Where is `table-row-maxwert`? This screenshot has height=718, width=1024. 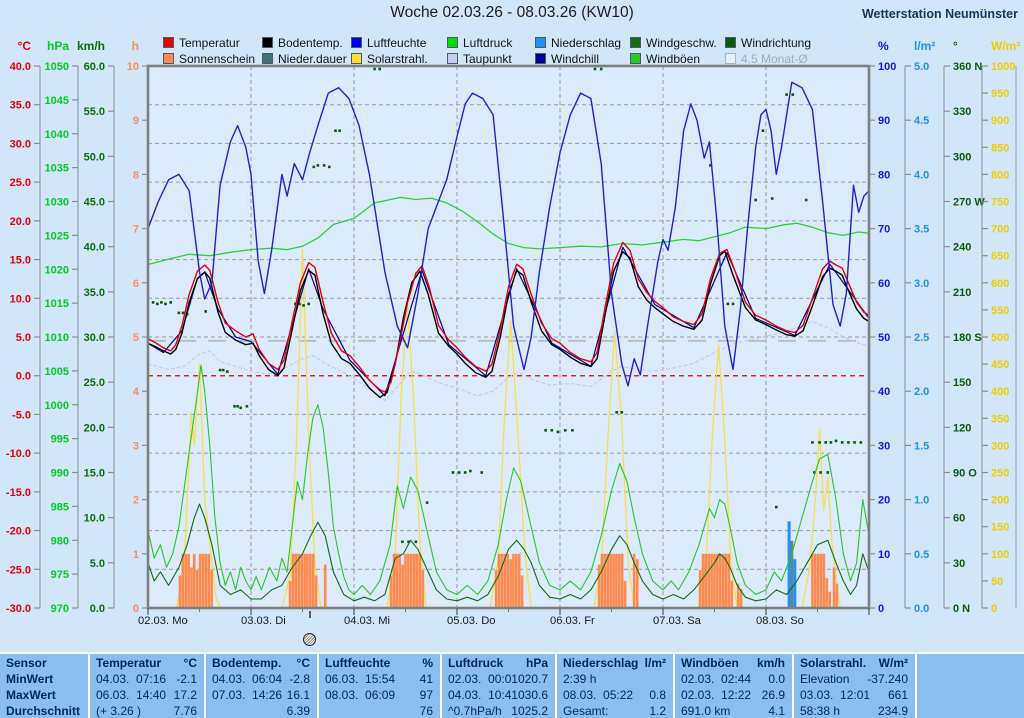 table-row-maxwert is located at coordinates (970, 695).